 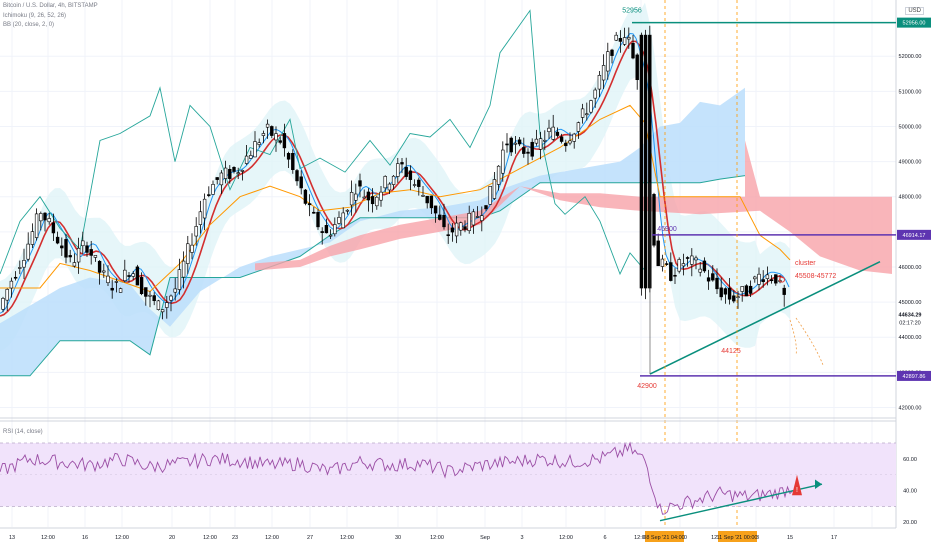 What do you see at coordinates (805, 263) in the screenshot?
I see `label-cluster-title: cluster` at bounding box center [805, 263].